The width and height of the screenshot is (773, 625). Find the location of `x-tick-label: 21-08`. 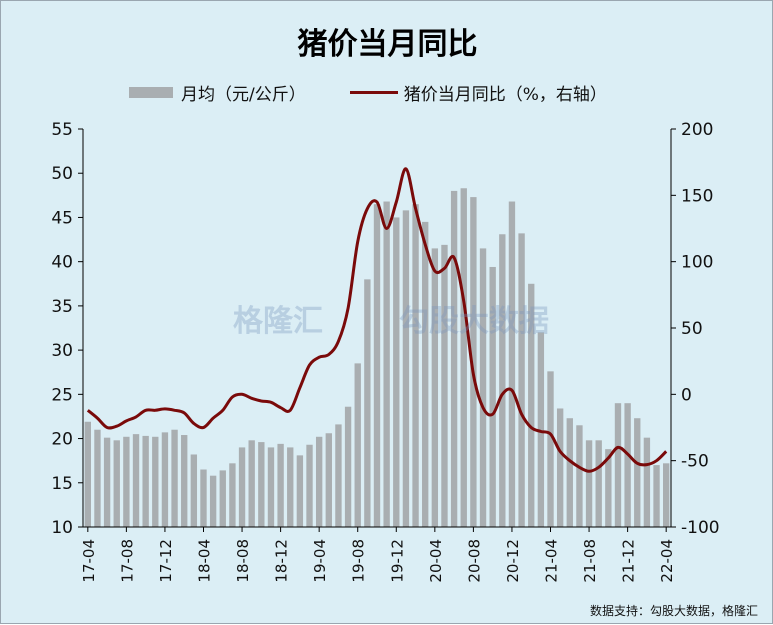

x-tick-label: 21-08 is located at coordinates (590, 561).